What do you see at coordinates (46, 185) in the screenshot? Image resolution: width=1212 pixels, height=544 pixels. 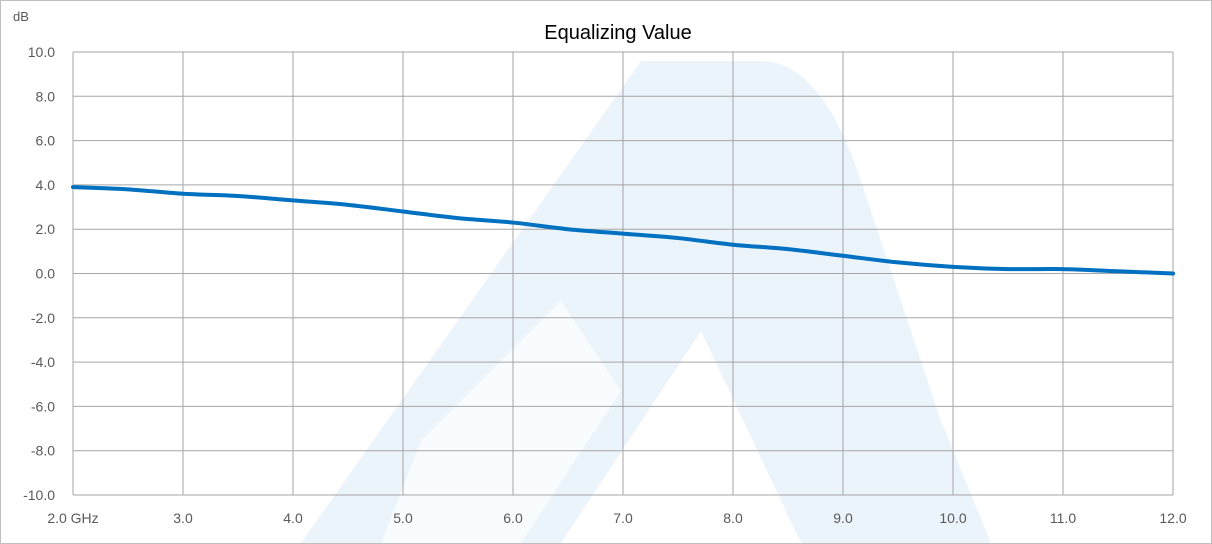 I see `y-tick-label: 4.0` at bounding box center [46, 185].